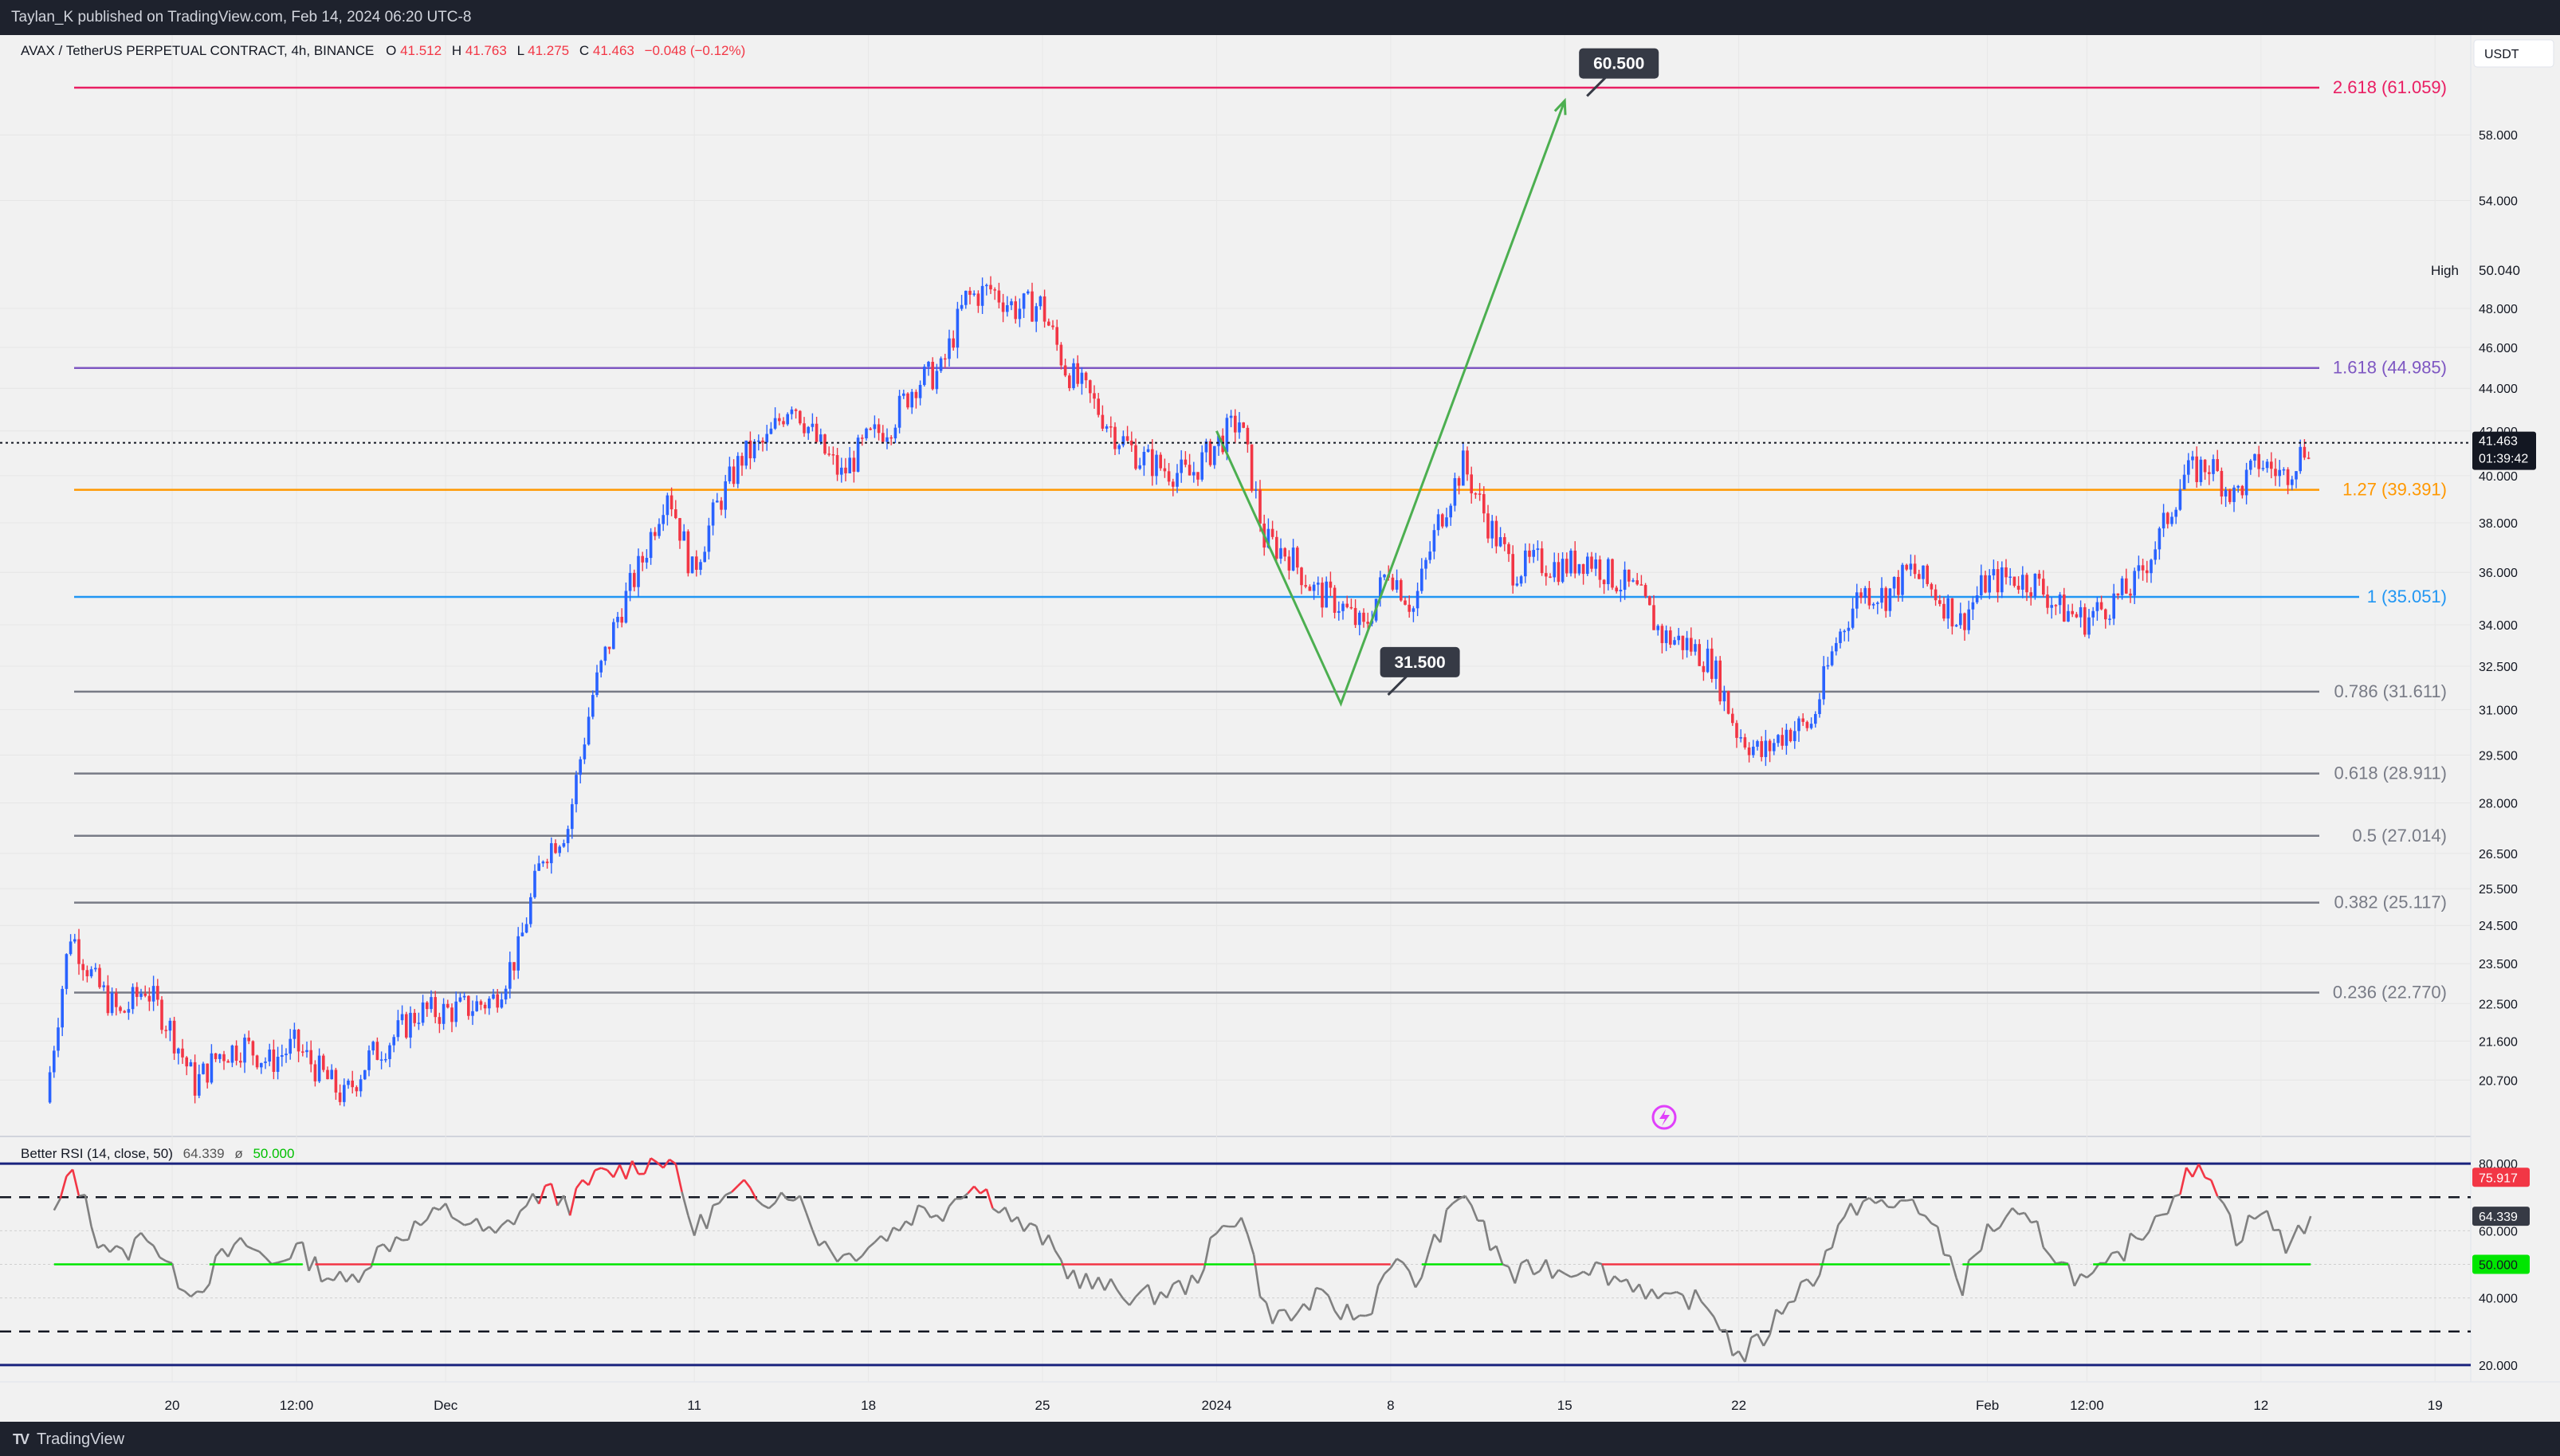  What do you see at coordinates (2515, 704) in the screenshot?
I see `price-scale` at bounding box center [2515, 704].